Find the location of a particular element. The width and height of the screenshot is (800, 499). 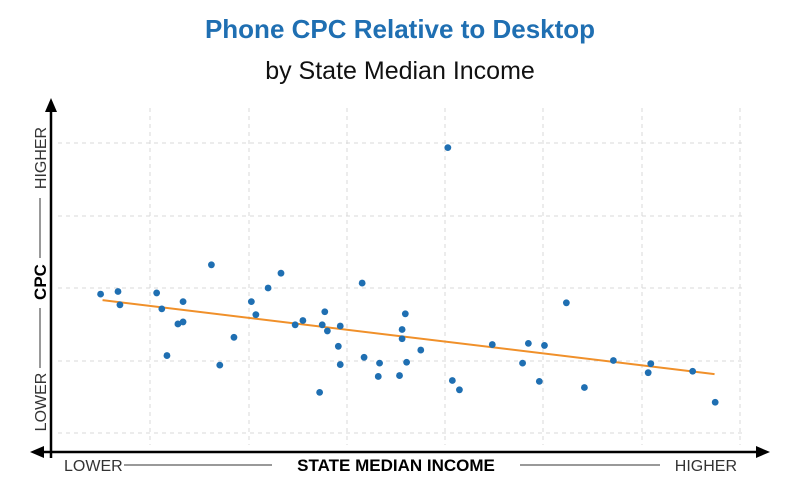

x-axis-arrow-left-icon is located at coordinates (37, 452).